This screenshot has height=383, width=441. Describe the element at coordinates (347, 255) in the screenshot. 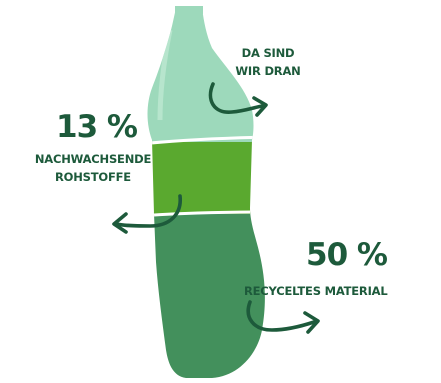

I see `bottom-percent: 50 %` at that location.